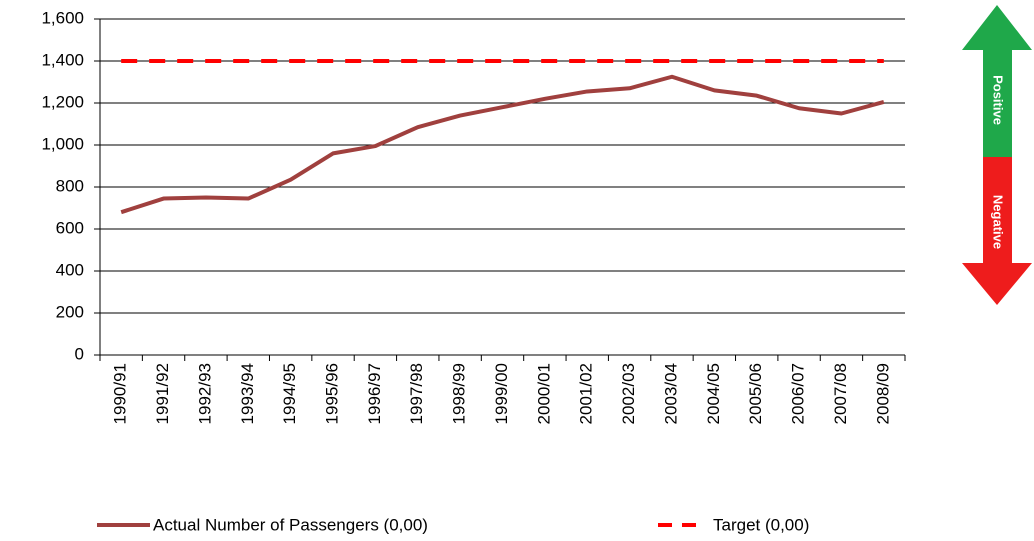  What do you see at coordinates (120, 393) in the screenshot?
I see `x-tick-label: 1990/91` at bounding box center [120, 393].